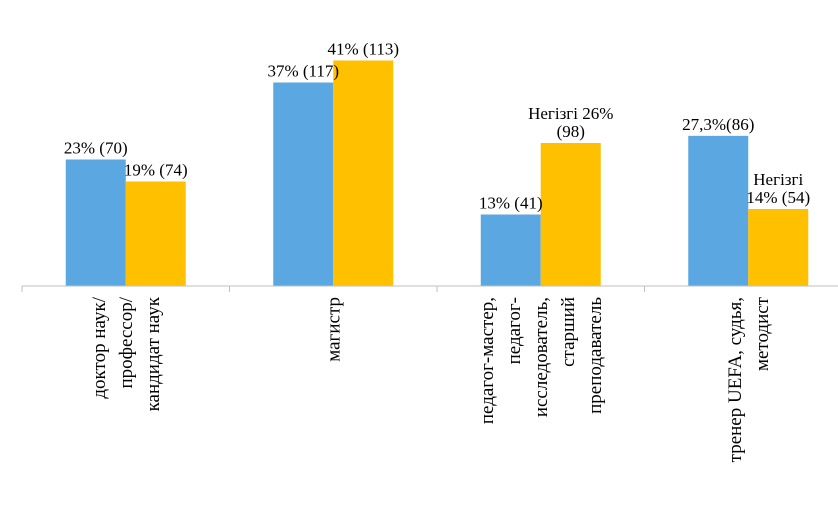 This screenshot has height=508, width=838. What do you see at coordinates (514, 330) in the screenshot?
I see `category-label: педагог-` at bounding box center [514, 330].